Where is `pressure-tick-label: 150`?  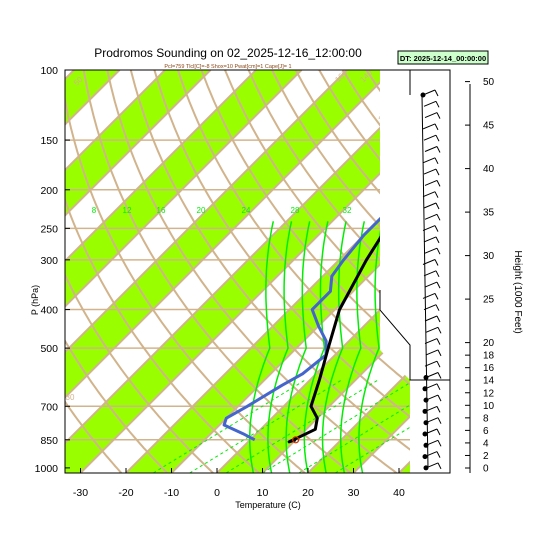 pressure-tick-label: 150 is located at coordinates (49, 141).